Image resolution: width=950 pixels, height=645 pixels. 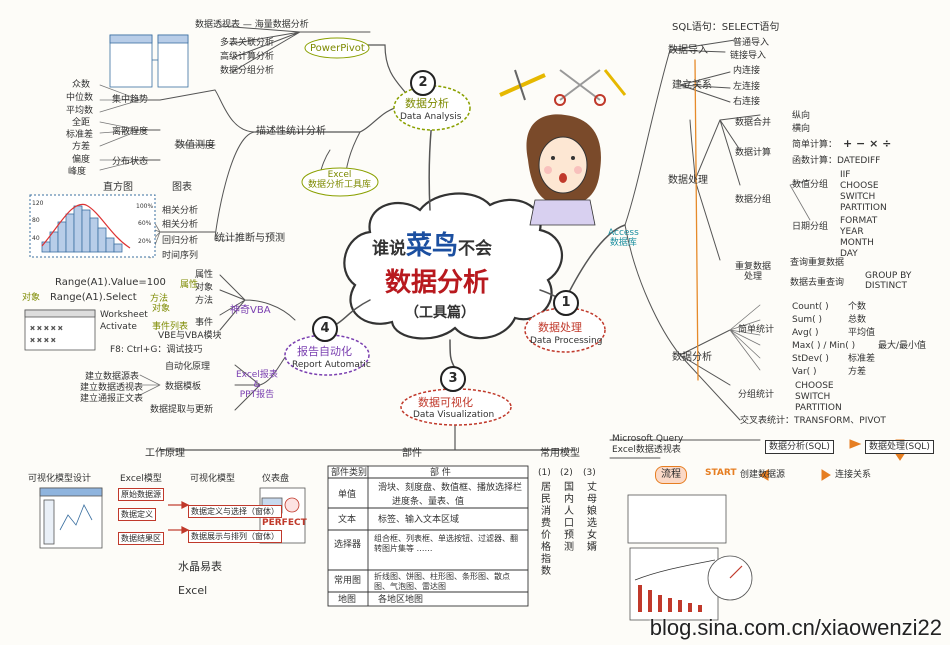 I want to click on pp-item-2: 高级计算分析, so click(x=247, y=57).